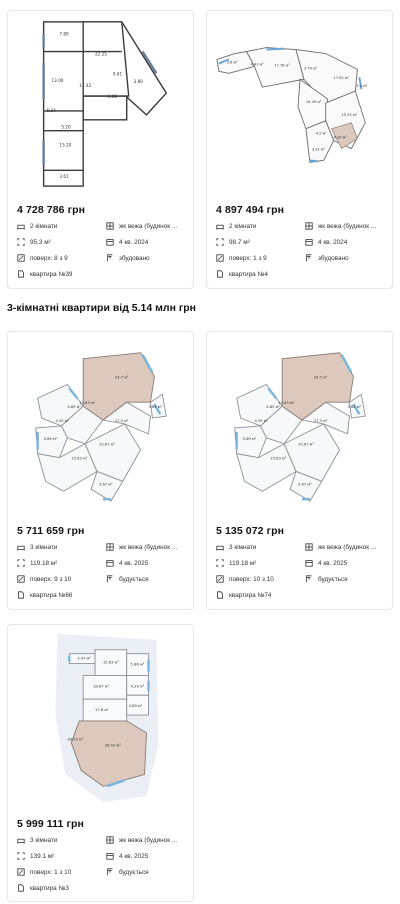  Describe the element at coordinates (40, 242) in the screenshot. I see `area-value: 95.3 м²` at that location.